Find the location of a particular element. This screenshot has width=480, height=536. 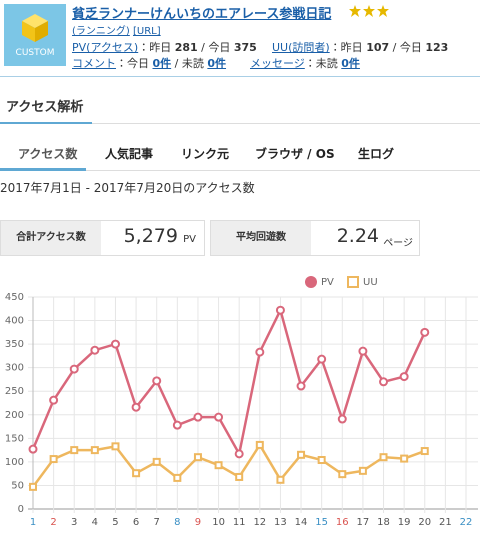

x-tick-label: 4 is located at coordinates (95, 522).